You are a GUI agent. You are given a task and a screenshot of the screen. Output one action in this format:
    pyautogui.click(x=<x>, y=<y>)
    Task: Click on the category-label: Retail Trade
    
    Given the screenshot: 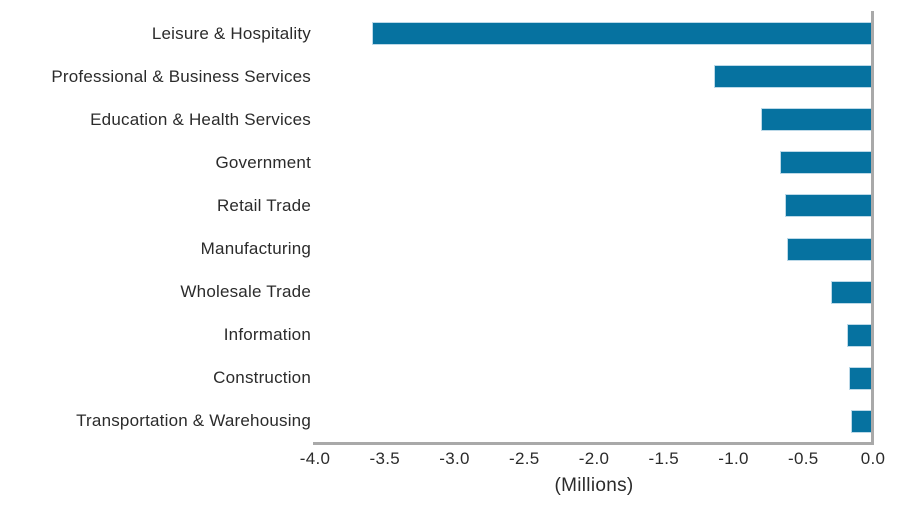 What is the action you would take?
    pyautogui.click(x=263, y=205)
    